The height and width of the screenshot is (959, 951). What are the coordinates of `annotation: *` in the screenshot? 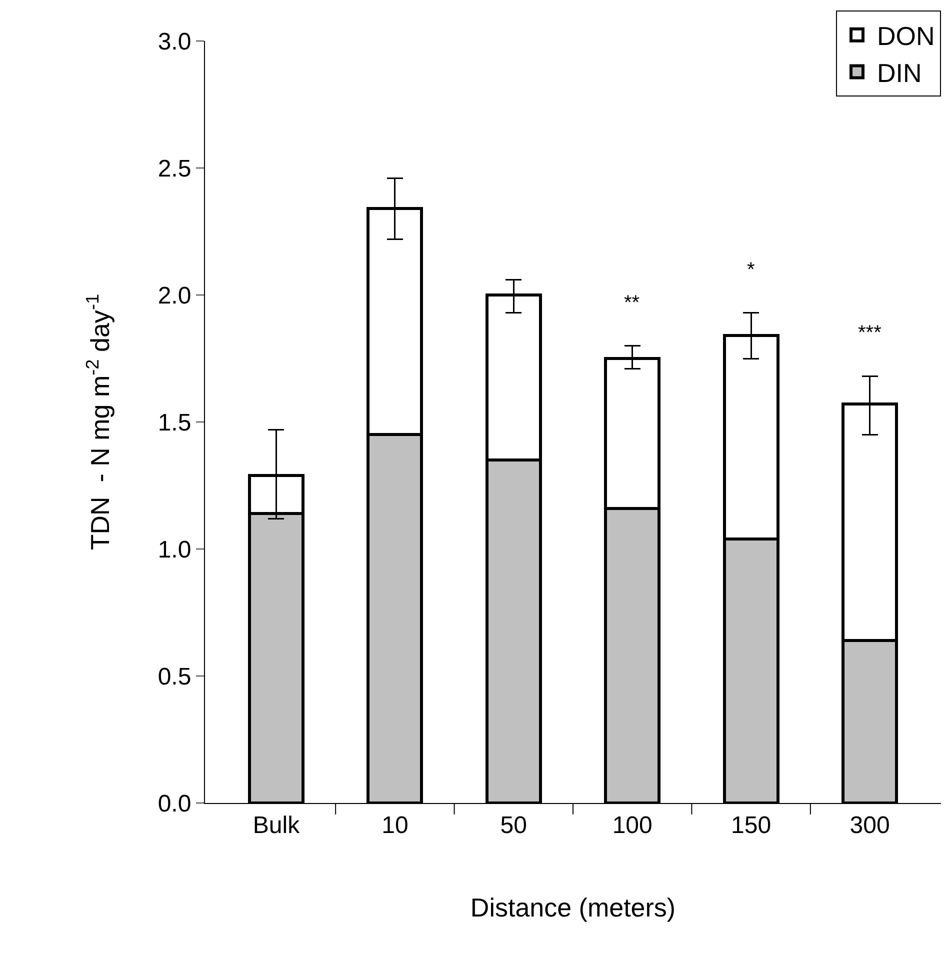 It's located at (751, 270).